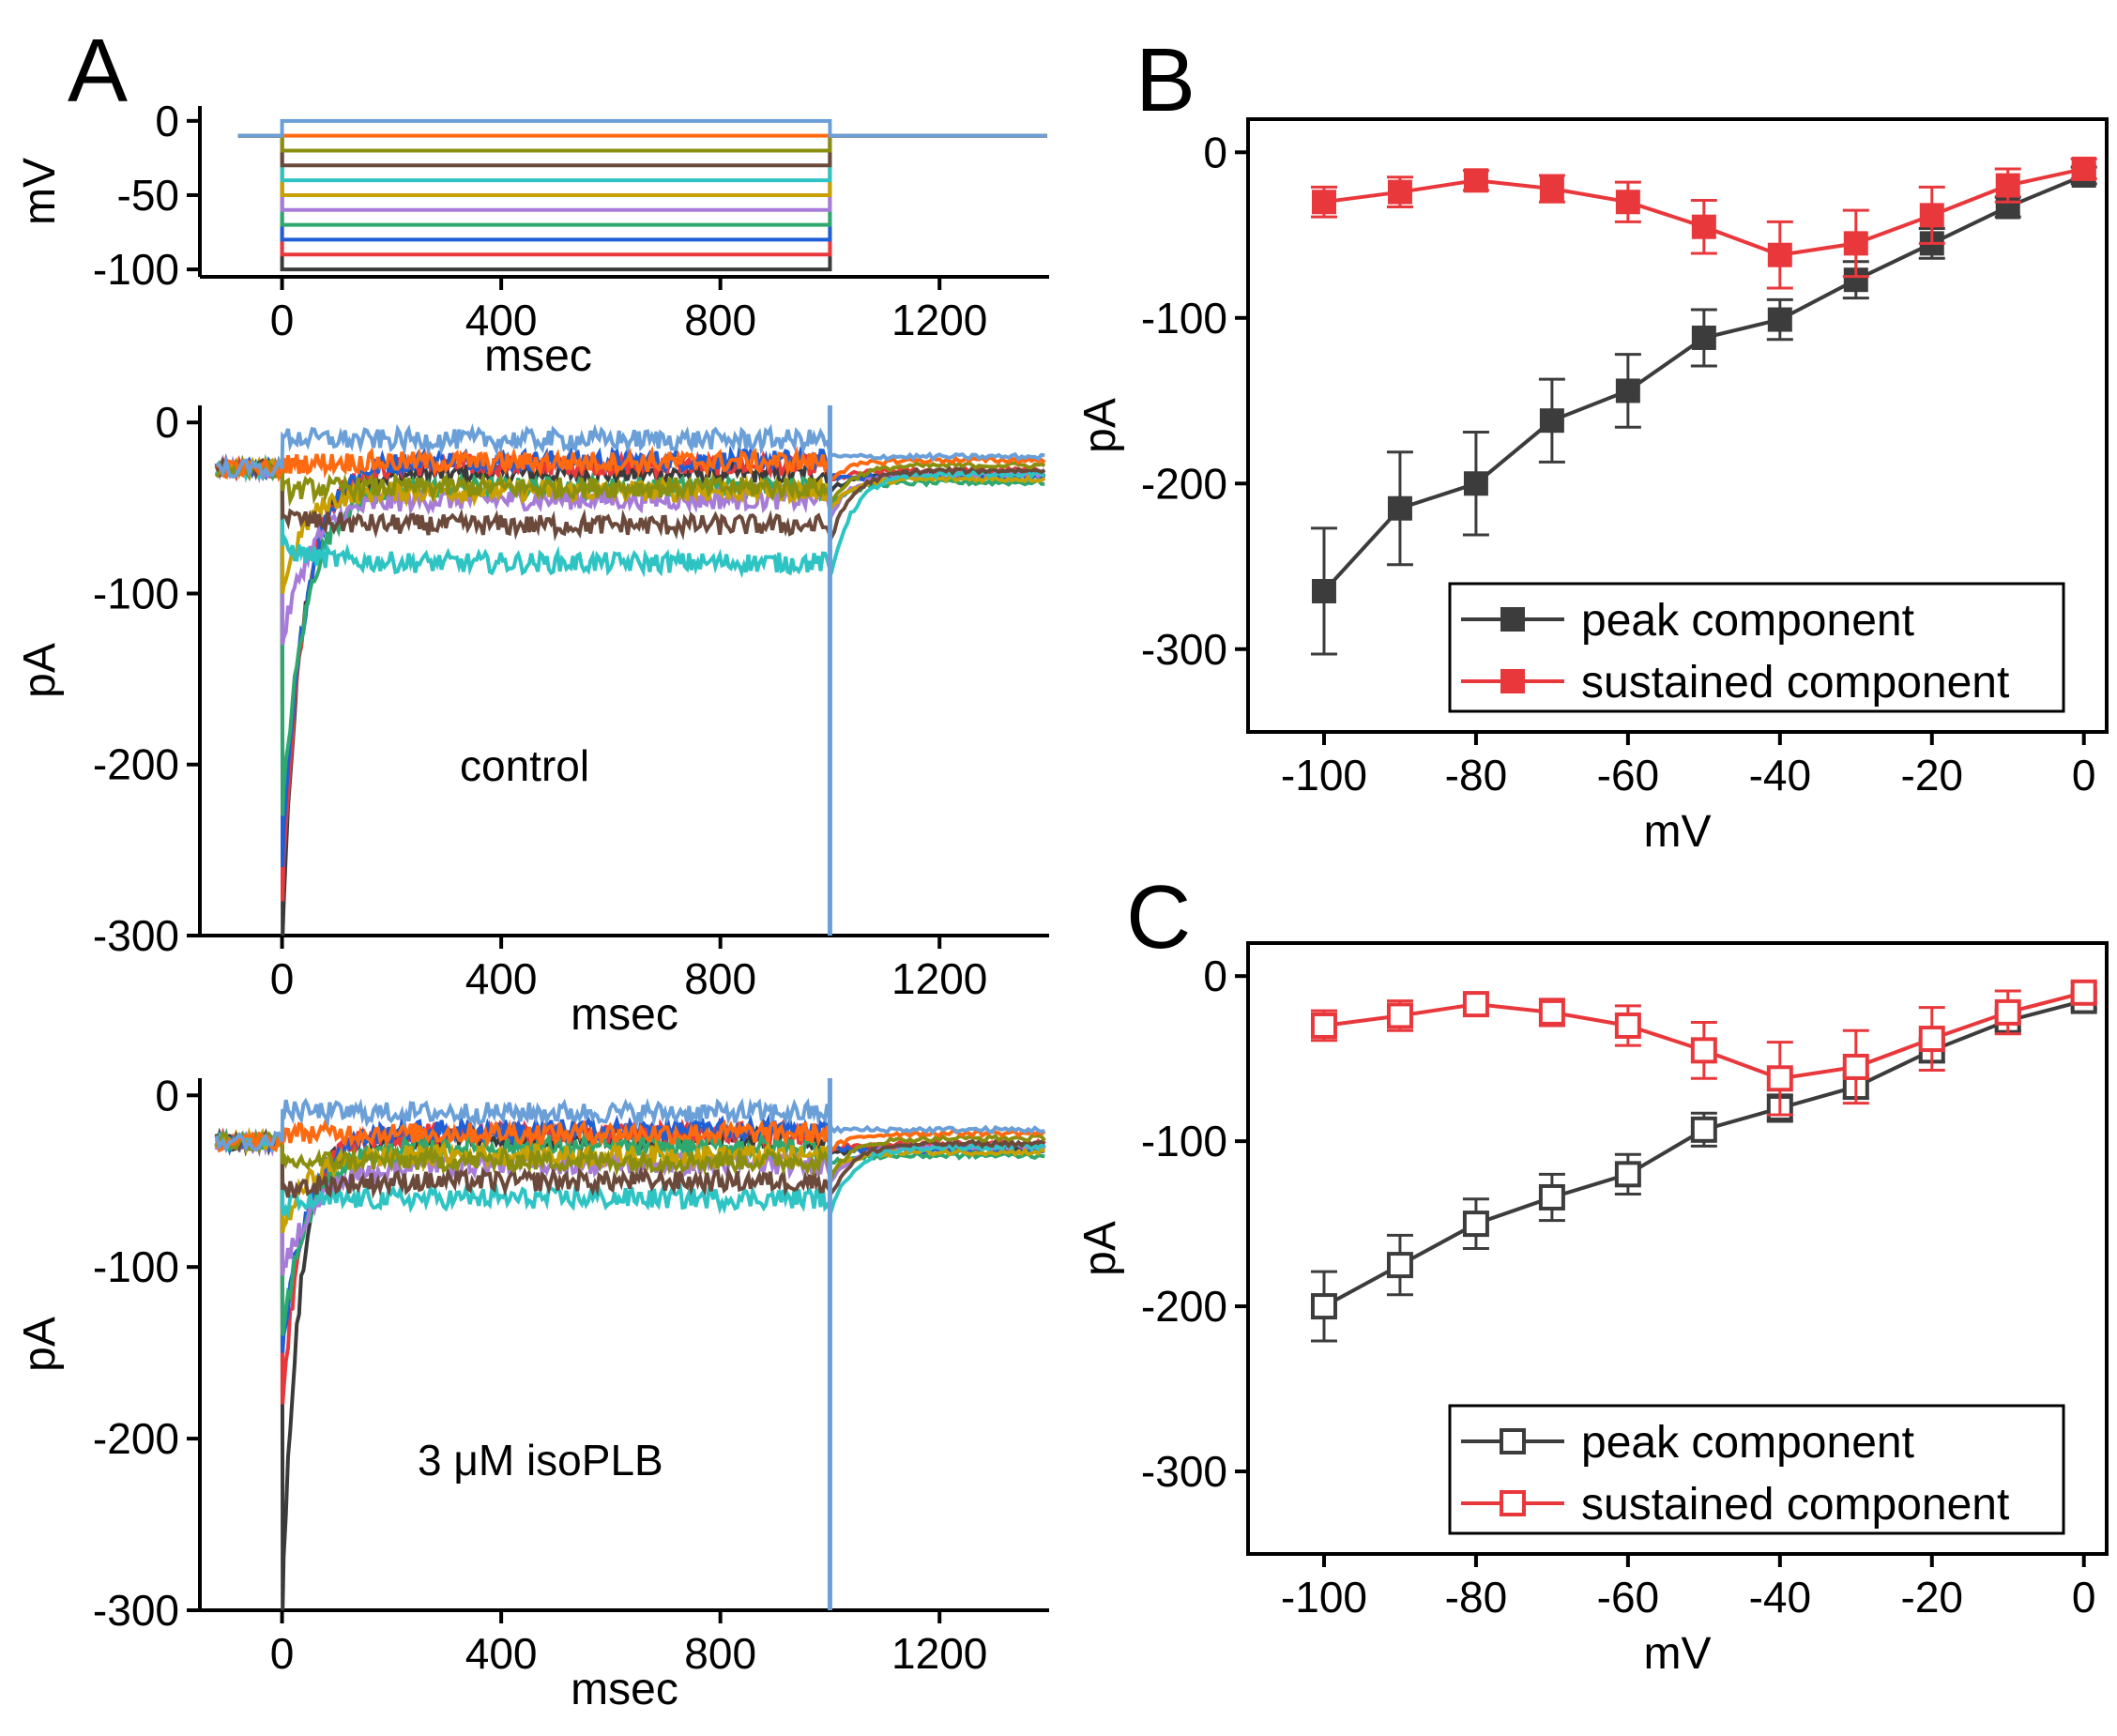 Image resolution: width=2117 pixels, height=1736 pixels. I want to click on voltage-protocol-plot: 0 400 800 1200 0 -50 -100 msec mV, so click(532, 239).